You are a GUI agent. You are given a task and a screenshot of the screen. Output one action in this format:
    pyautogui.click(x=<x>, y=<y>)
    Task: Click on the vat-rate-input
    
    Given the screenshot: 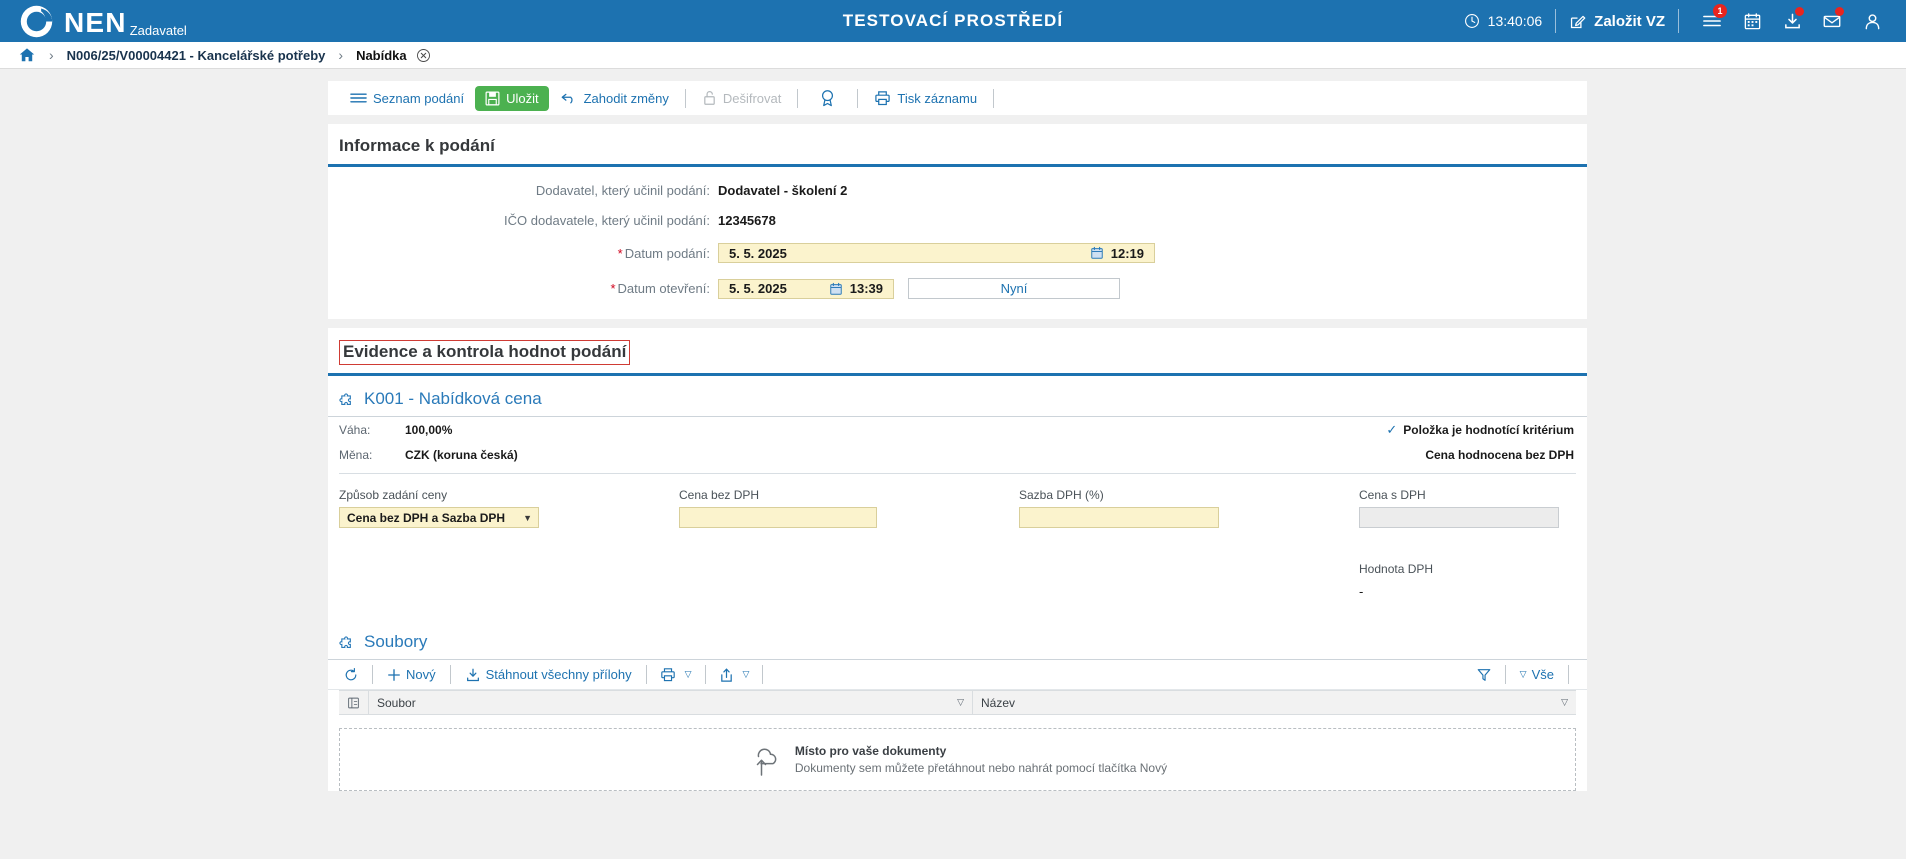 What is the action you would take?
    pyautogui.click(x=1119, y=517)
    